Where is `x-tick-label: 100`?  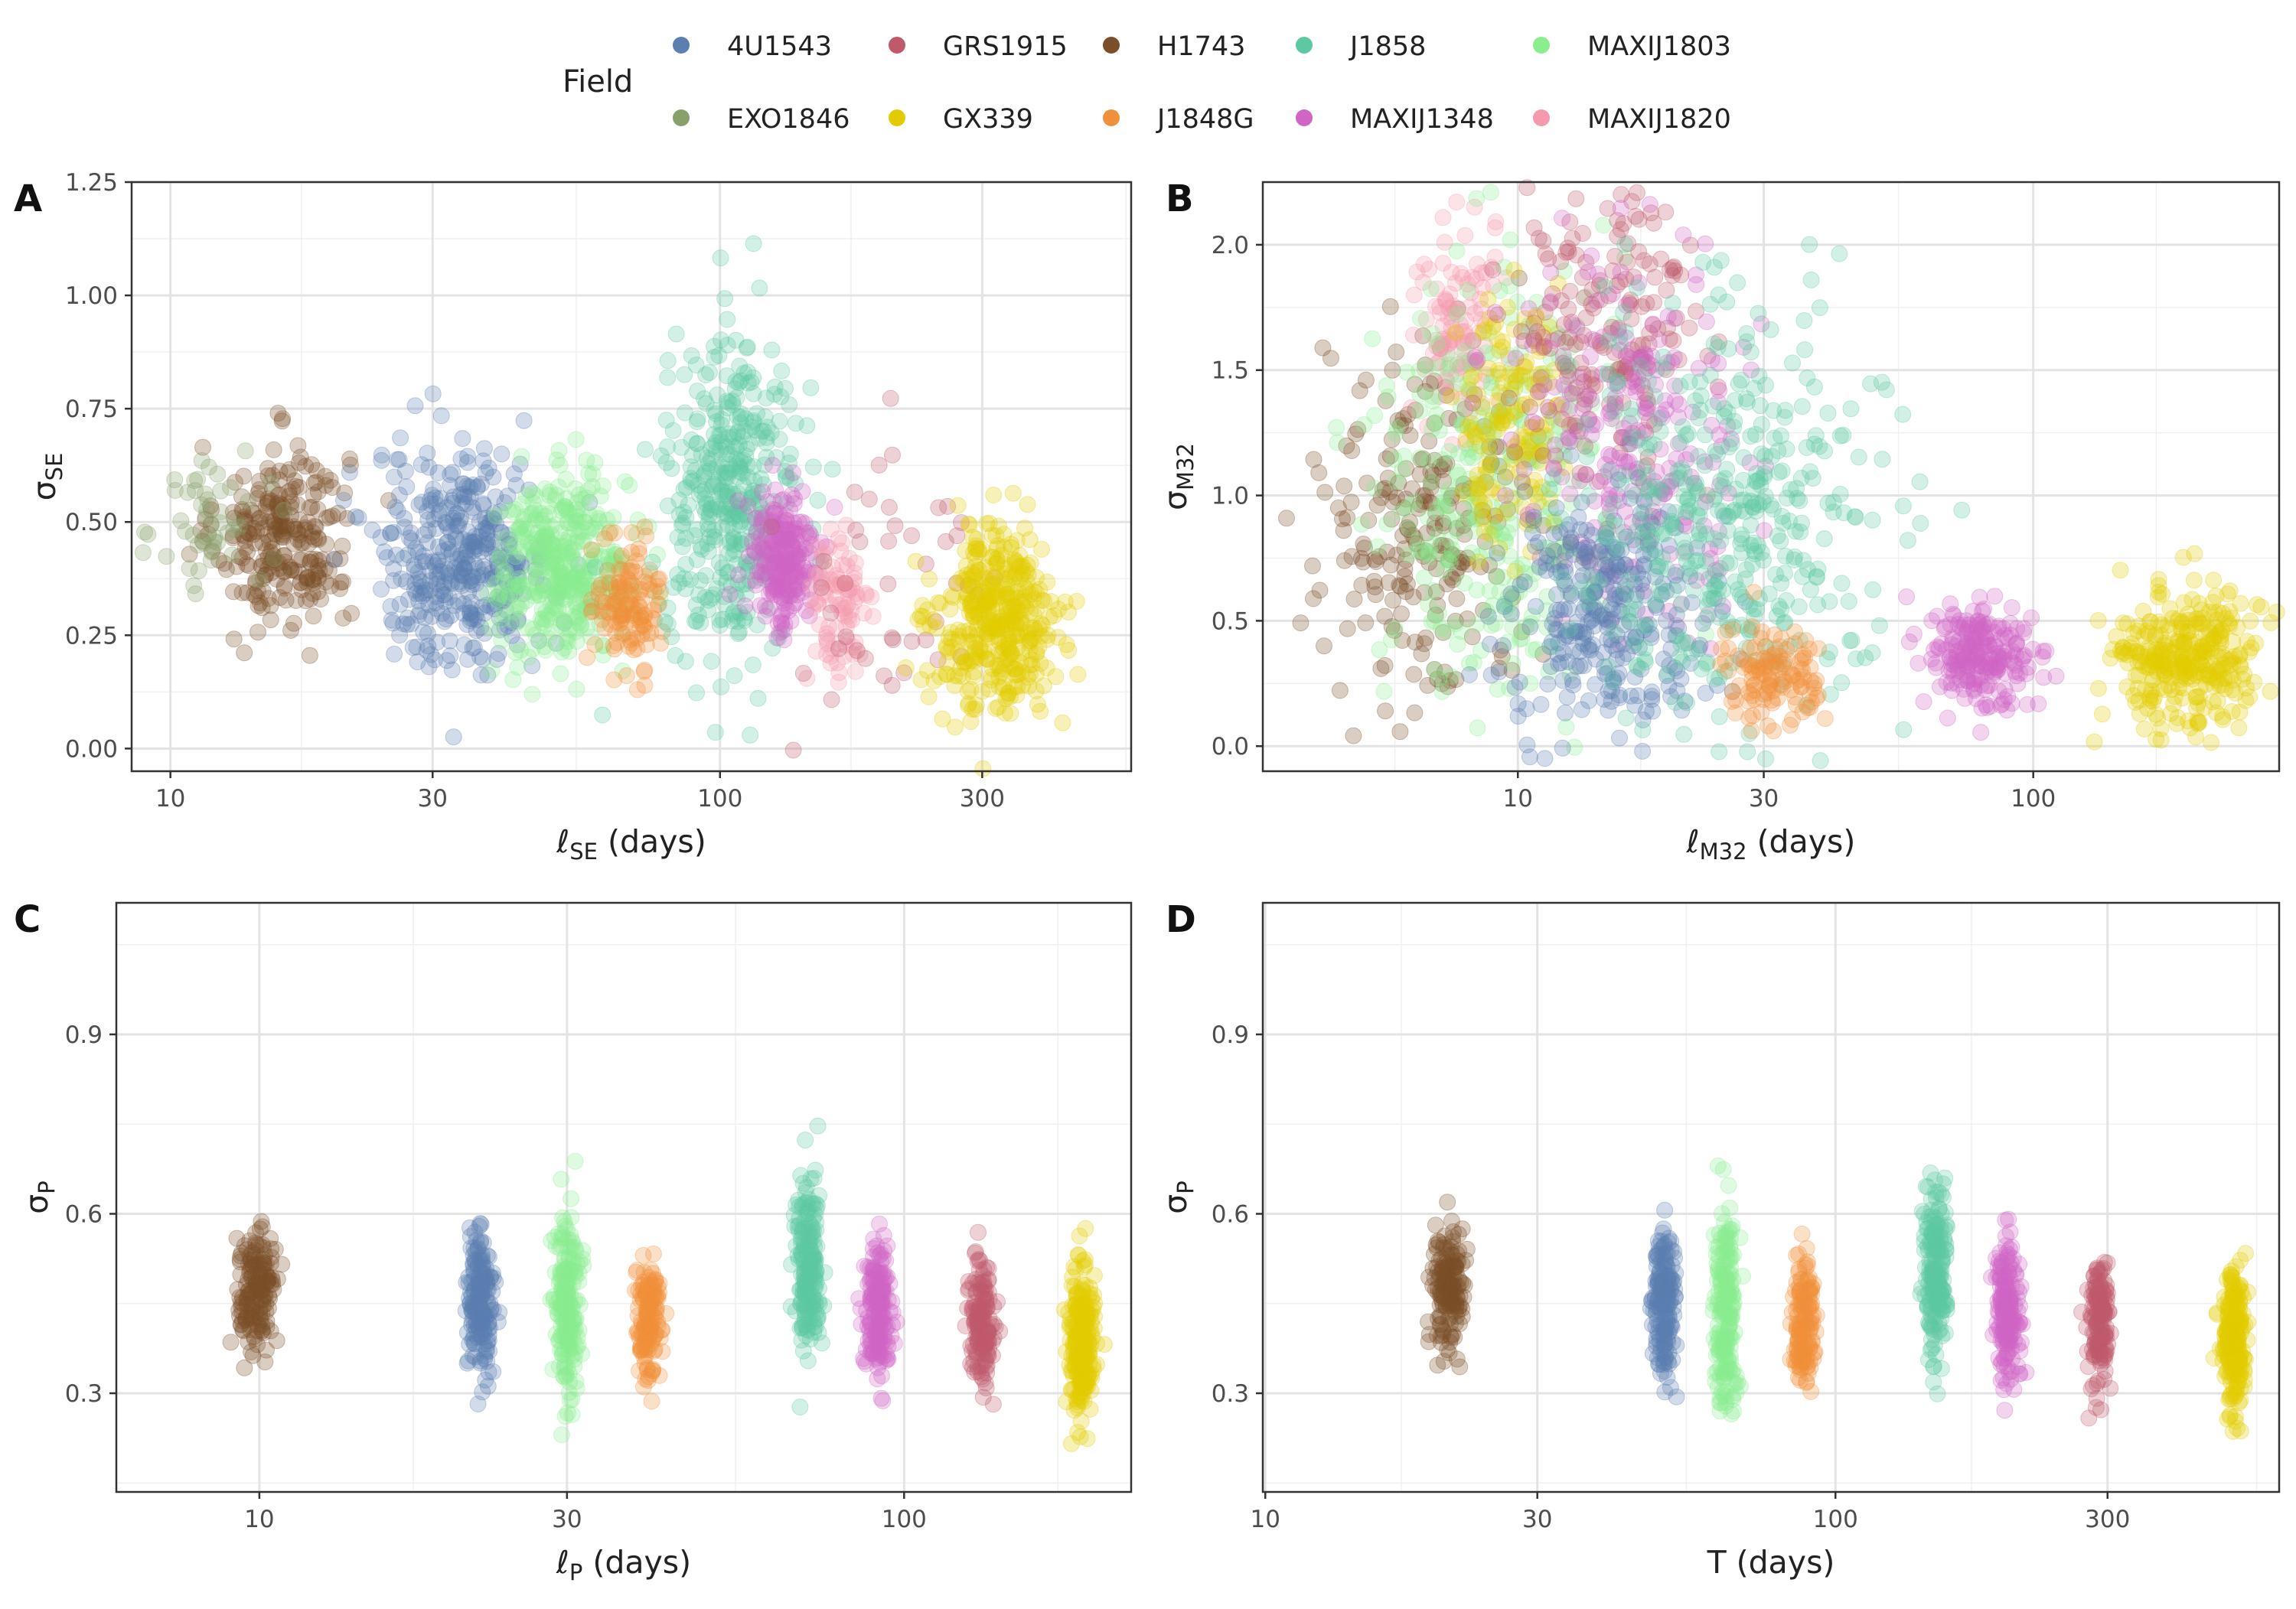 x-tick-label: 100 is located at coordinates (719, 799).